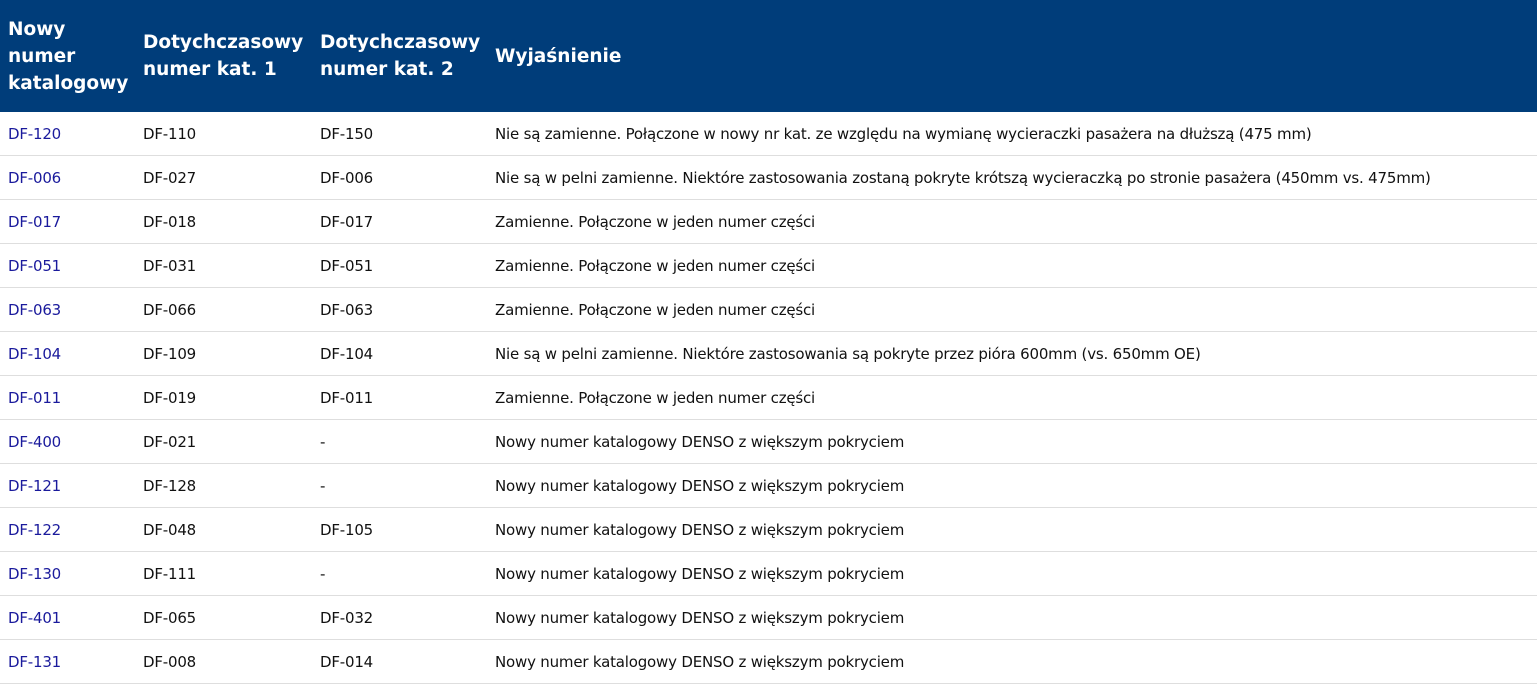  I want to click on new-number-cell: DF-120, so click(67, 134).